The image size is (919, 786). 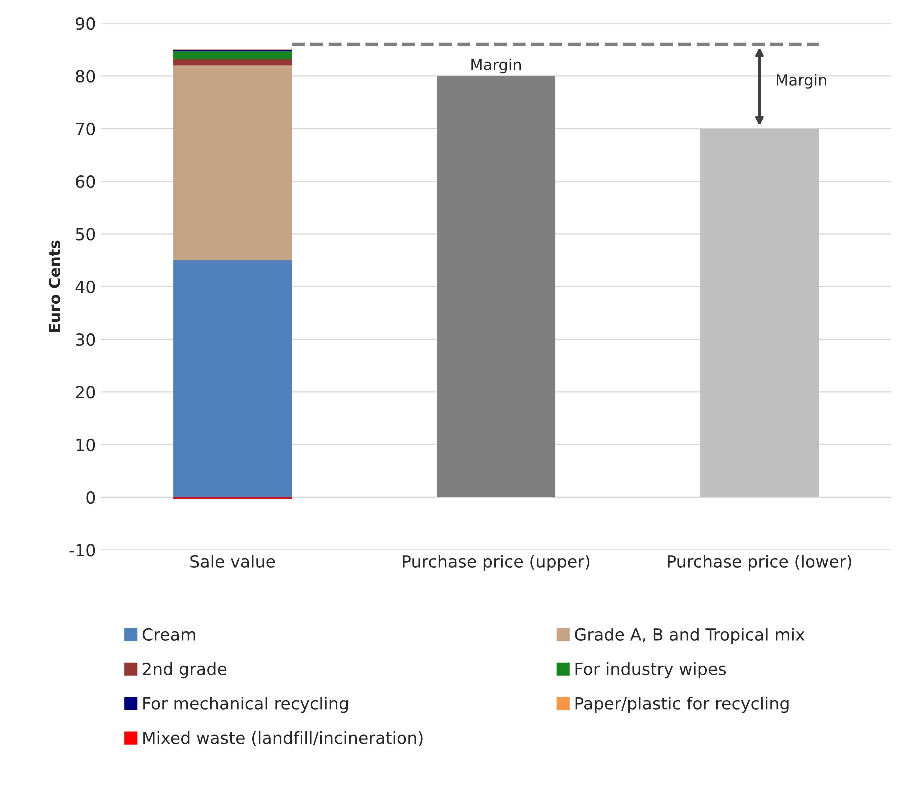 I want to click on legend-label: Paper/plastic for recycling, so click(x=682, y=705).